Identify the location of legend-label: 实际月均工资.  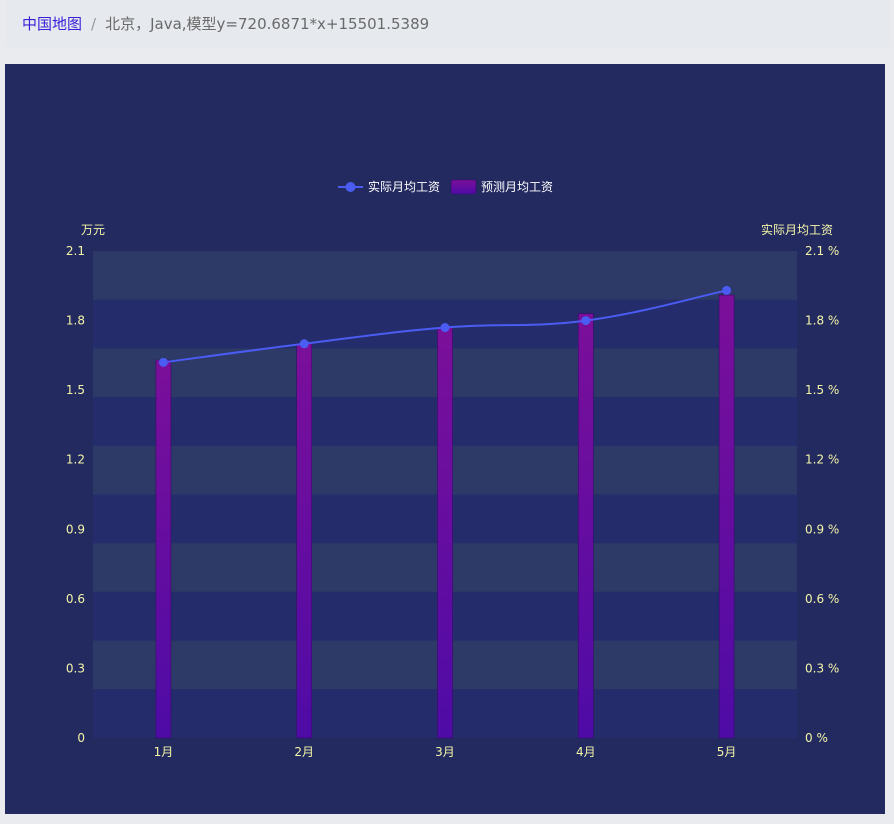
(404, 186).